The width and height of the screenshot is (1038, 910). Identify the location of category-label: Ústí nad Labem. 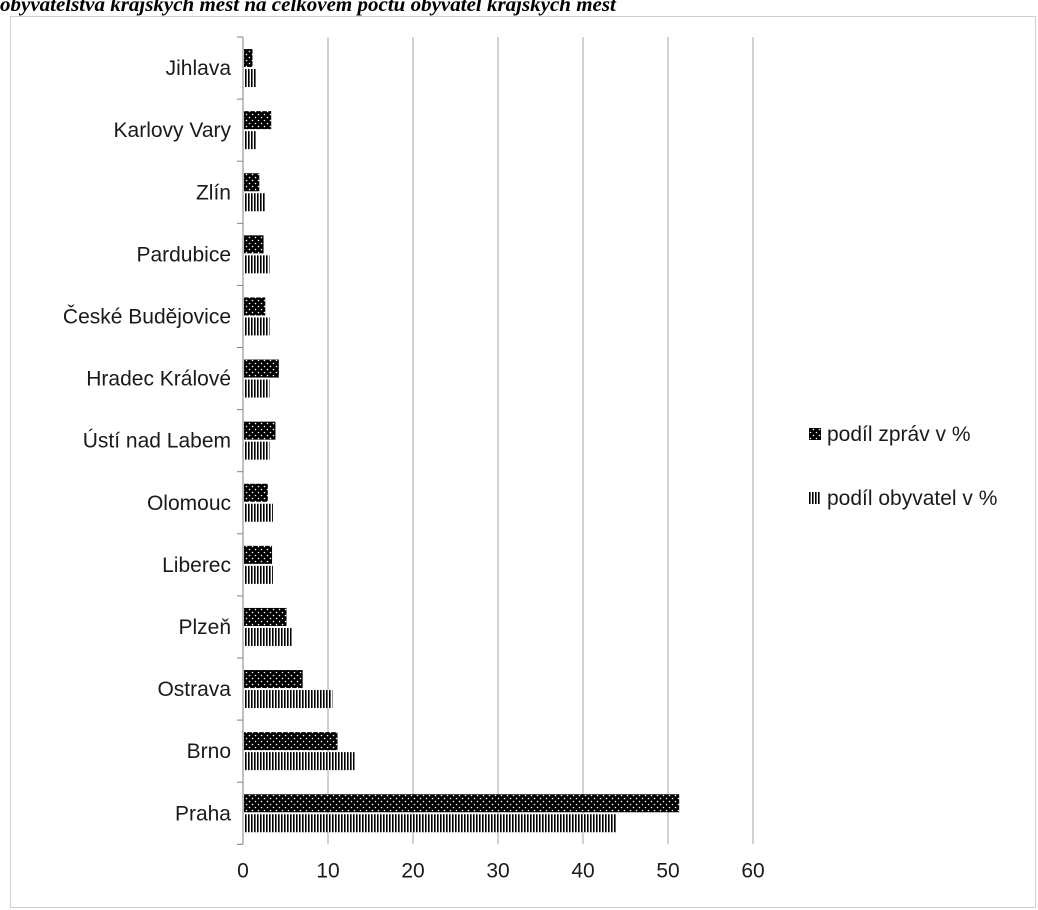
(157, 441).